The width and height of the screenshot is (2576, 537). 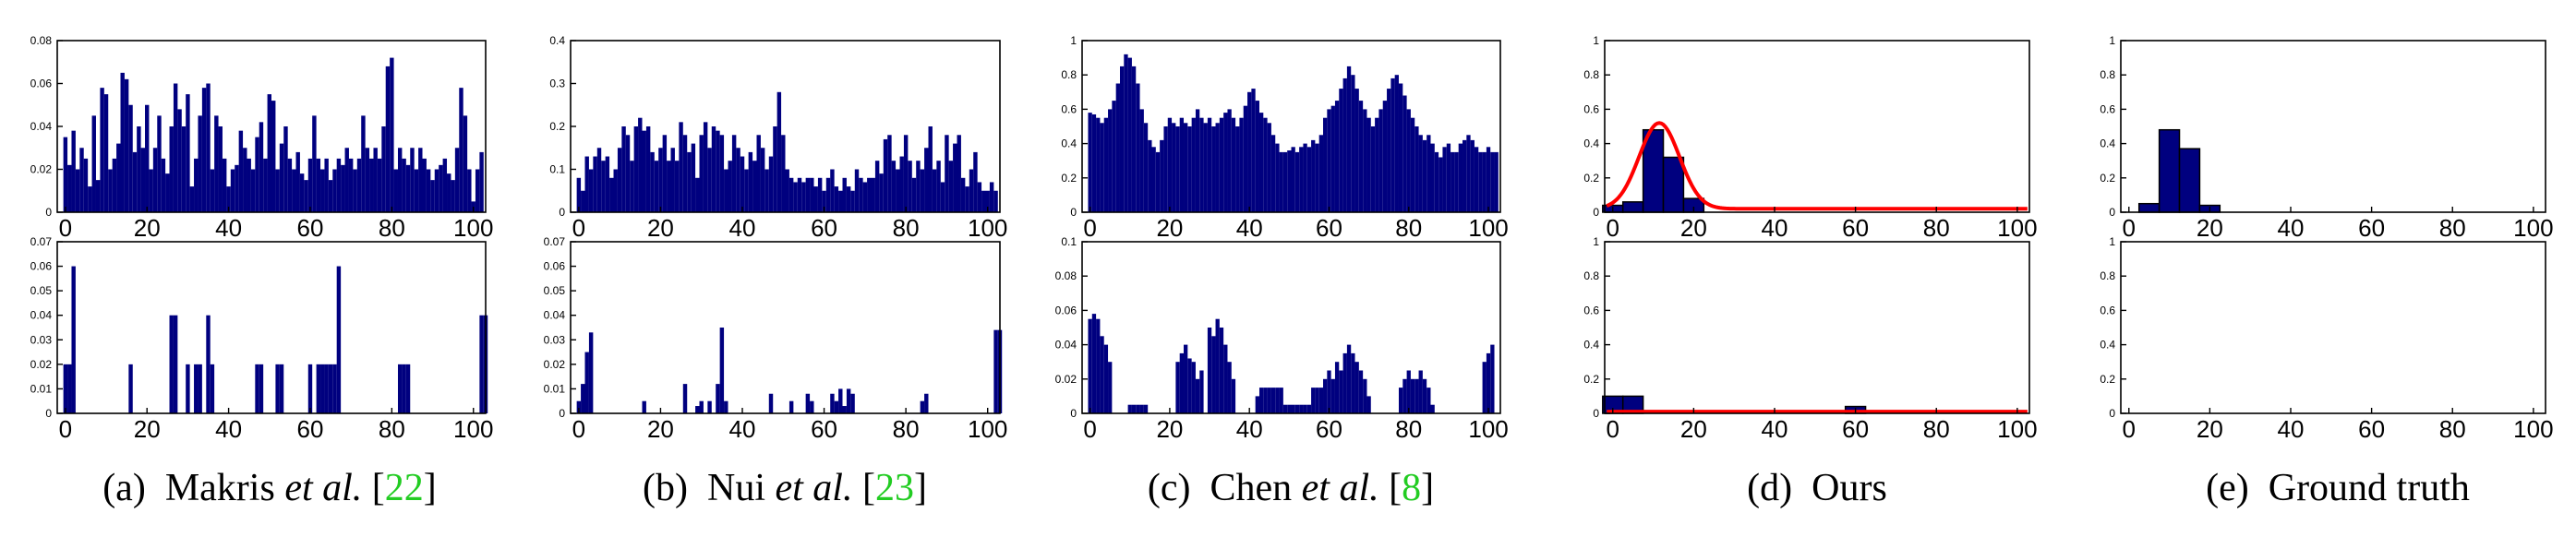 I want to click on caption-cite-number: 8, so click(x=1411, y=488).